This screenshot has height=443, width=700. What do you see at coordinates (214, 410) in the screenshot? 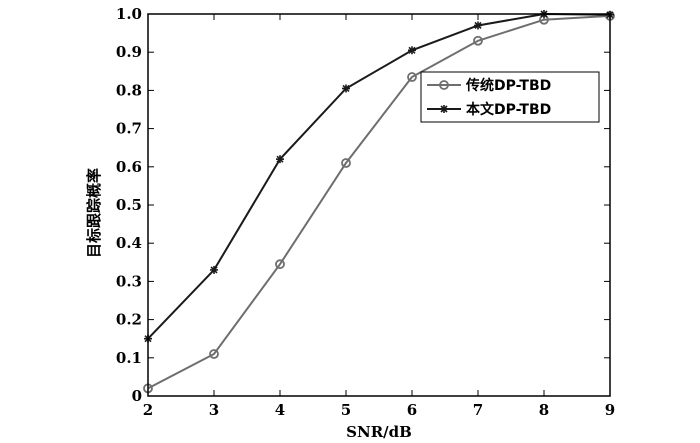
I see `x-tick-label: 3` at bounding box center [214, 410].